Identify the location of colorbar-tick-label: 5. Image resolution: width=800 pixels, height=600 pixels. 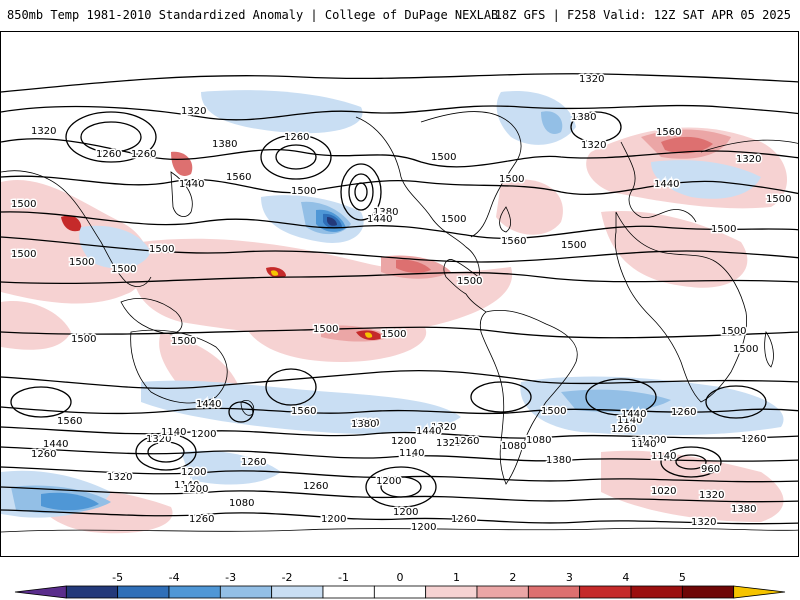
(682, 577).